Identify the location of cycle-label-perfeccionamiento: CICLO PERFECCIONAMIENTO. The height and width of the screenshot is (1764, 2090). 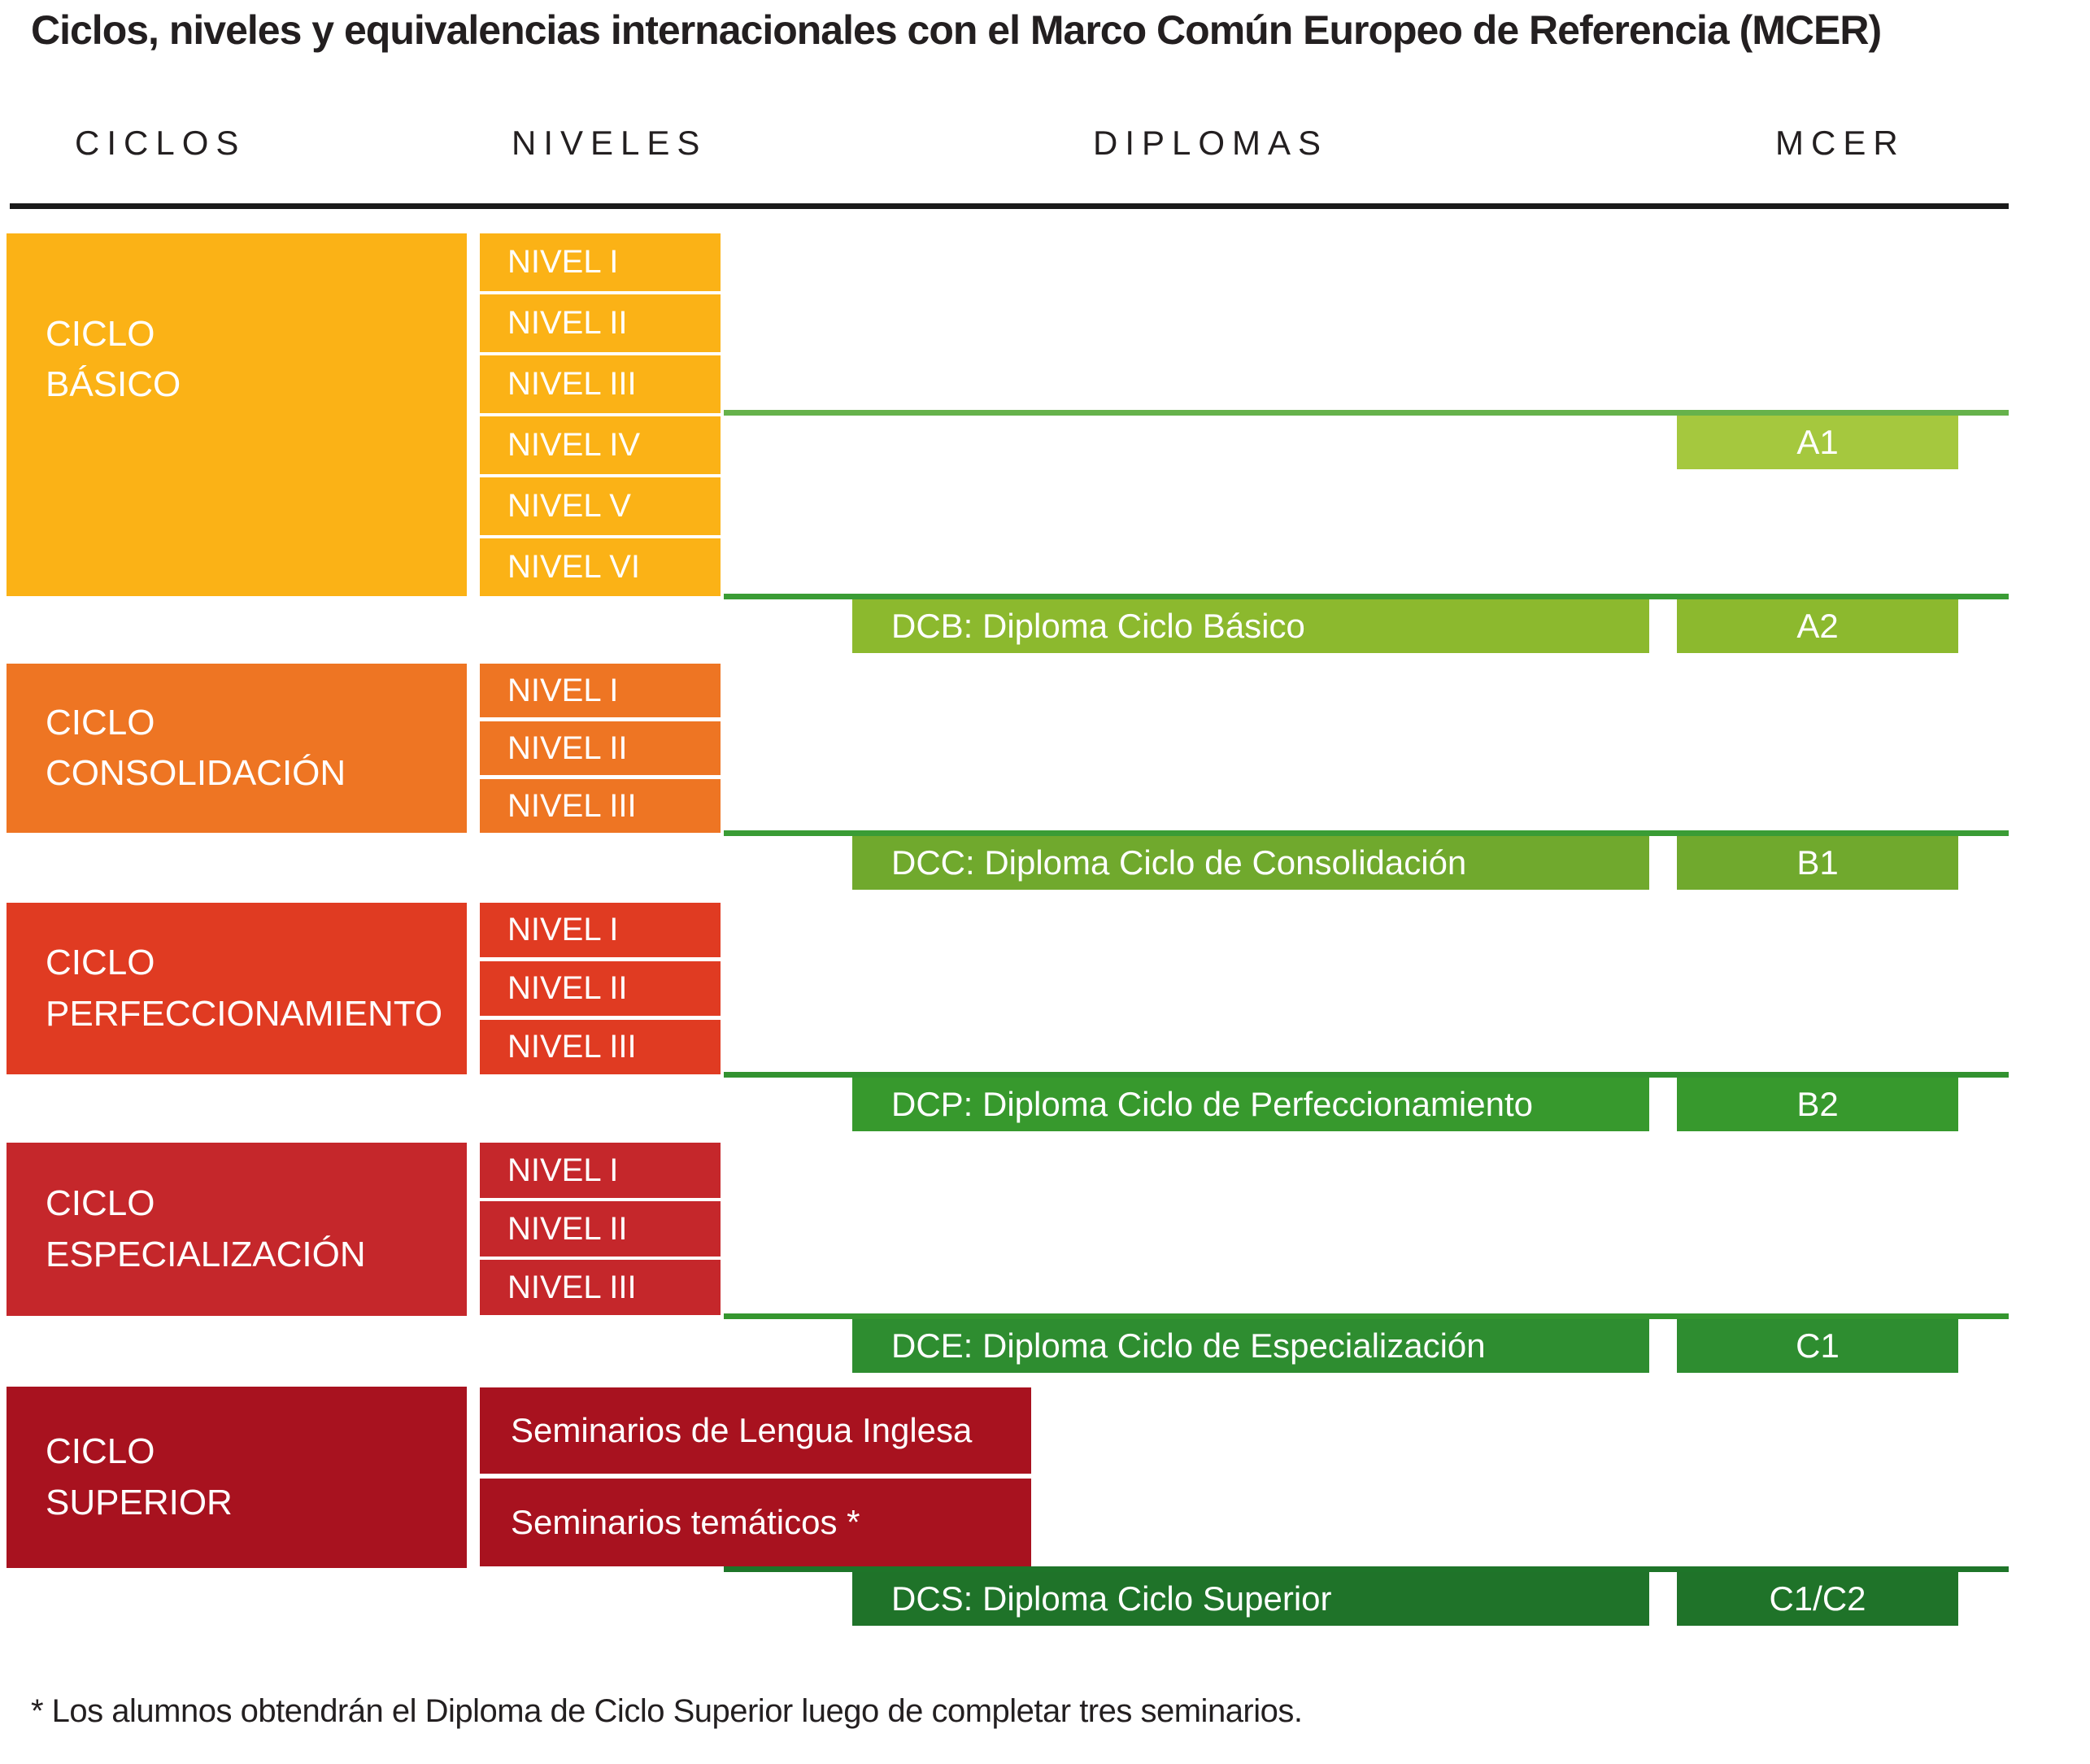
(225, 988).